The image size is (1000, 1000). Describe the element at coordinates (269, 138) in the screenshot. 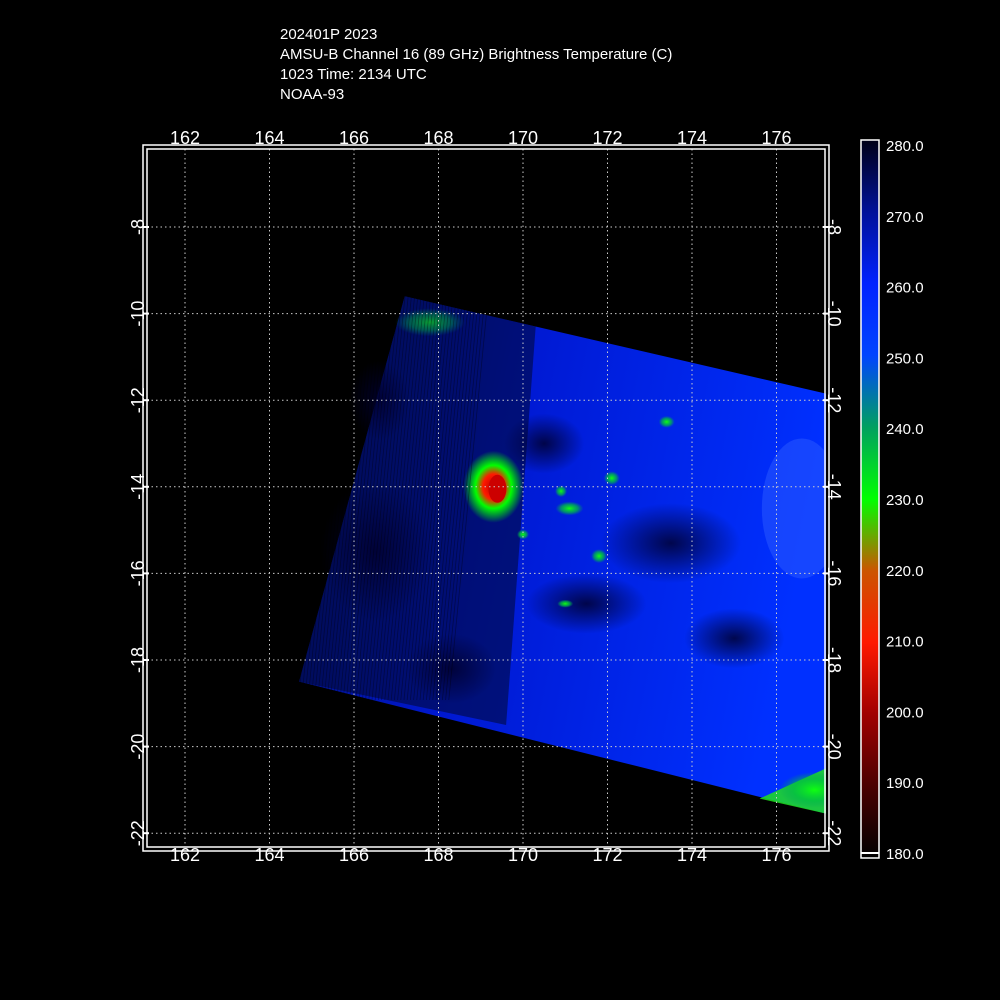

I see `lon-label-top: 164` at that location.